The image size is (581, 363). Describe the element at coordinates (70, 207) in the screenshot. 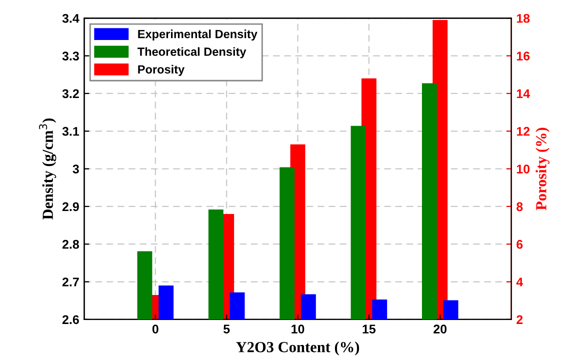

I see `y-tick-label: 2.9` at that location.